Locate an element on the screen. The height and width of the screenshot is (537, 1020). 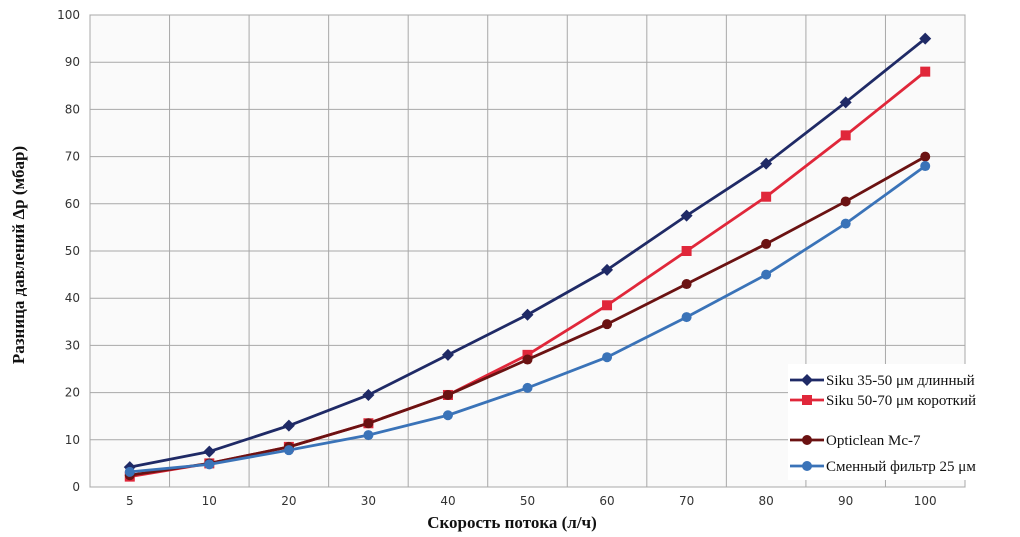
x-tick-label: 60 is located at coordinates (606, 501).